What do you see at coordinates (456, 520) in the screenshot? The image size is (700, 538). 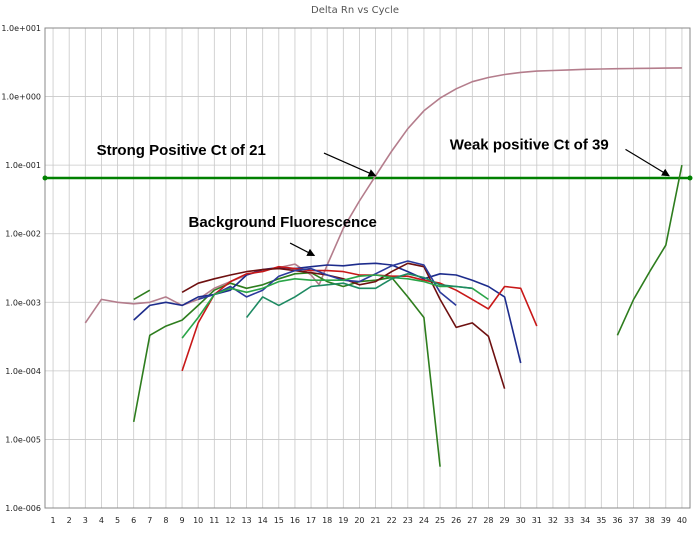 I see `x-tick-label: 26` at bounding box center [456, 520].